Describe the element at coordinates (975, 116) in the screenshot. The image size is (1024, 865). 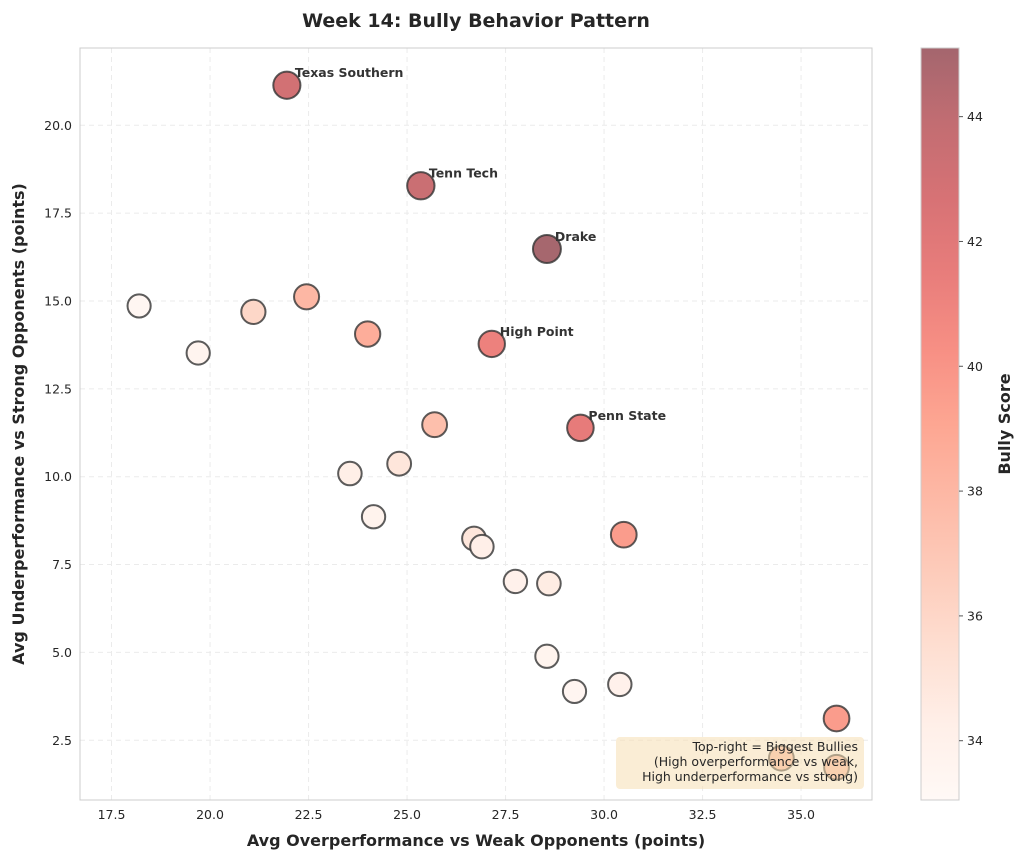
I see `colorbar-tick-label: 44` at that location.